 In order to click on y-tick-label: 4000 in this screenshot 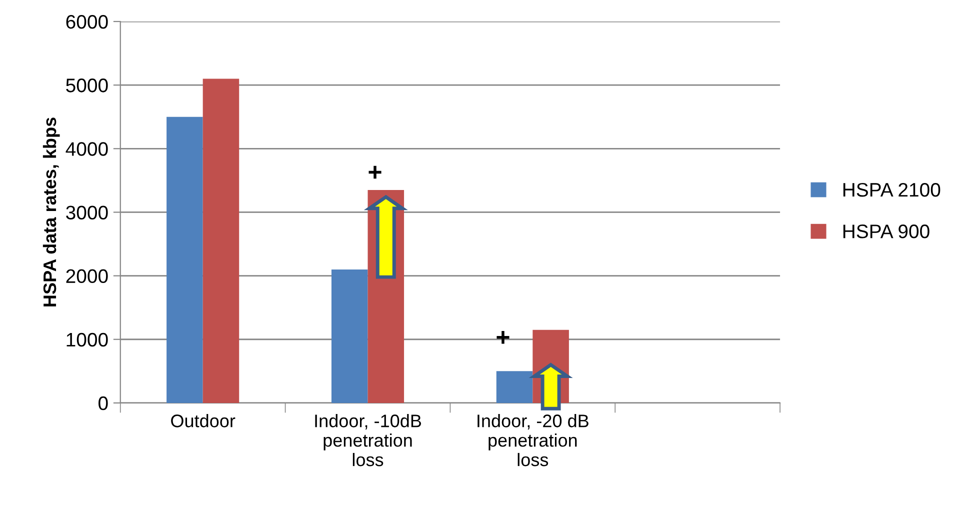, I will do `click(87, 149)`.